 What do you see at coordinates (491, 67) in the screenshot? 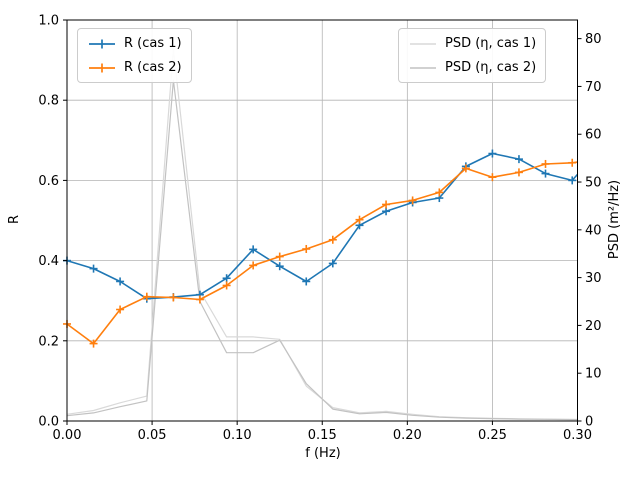
I see `legend-label: PSD (η, cas 2)` at bounding box center [491, 67].